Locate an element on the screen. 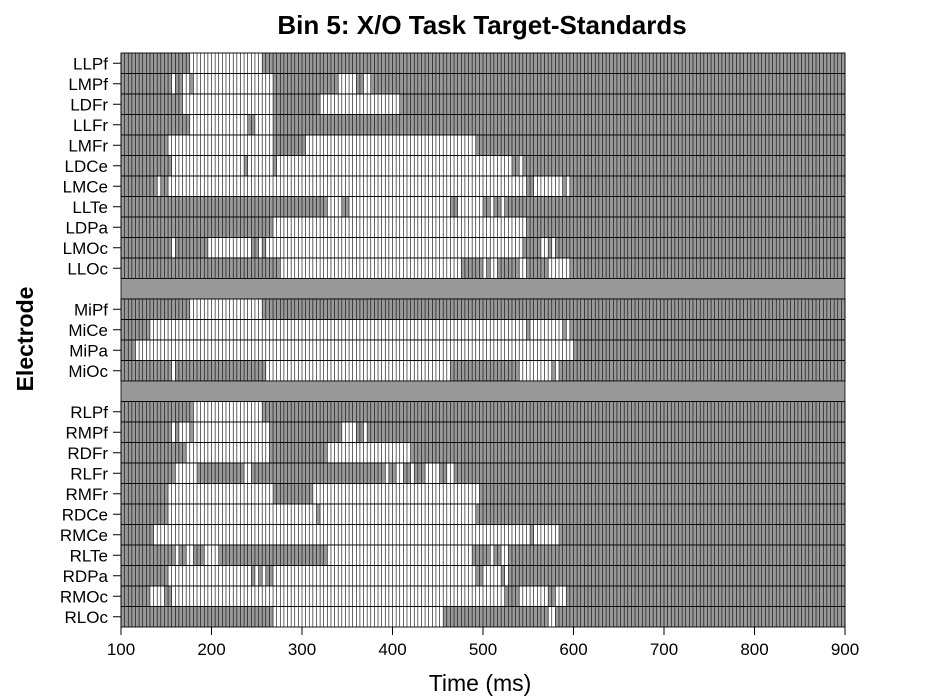 This screenshot has width=933, height=700. electrode-label: RMCe is located at coordinates (84, 535).